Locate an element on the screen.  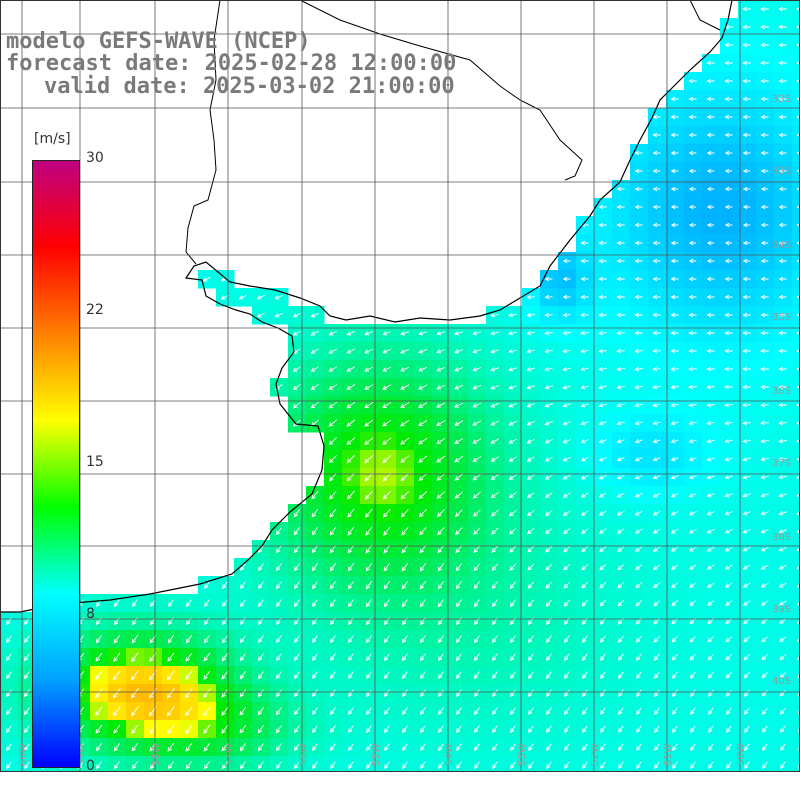
colorbar is located at coordinates (56, 464).